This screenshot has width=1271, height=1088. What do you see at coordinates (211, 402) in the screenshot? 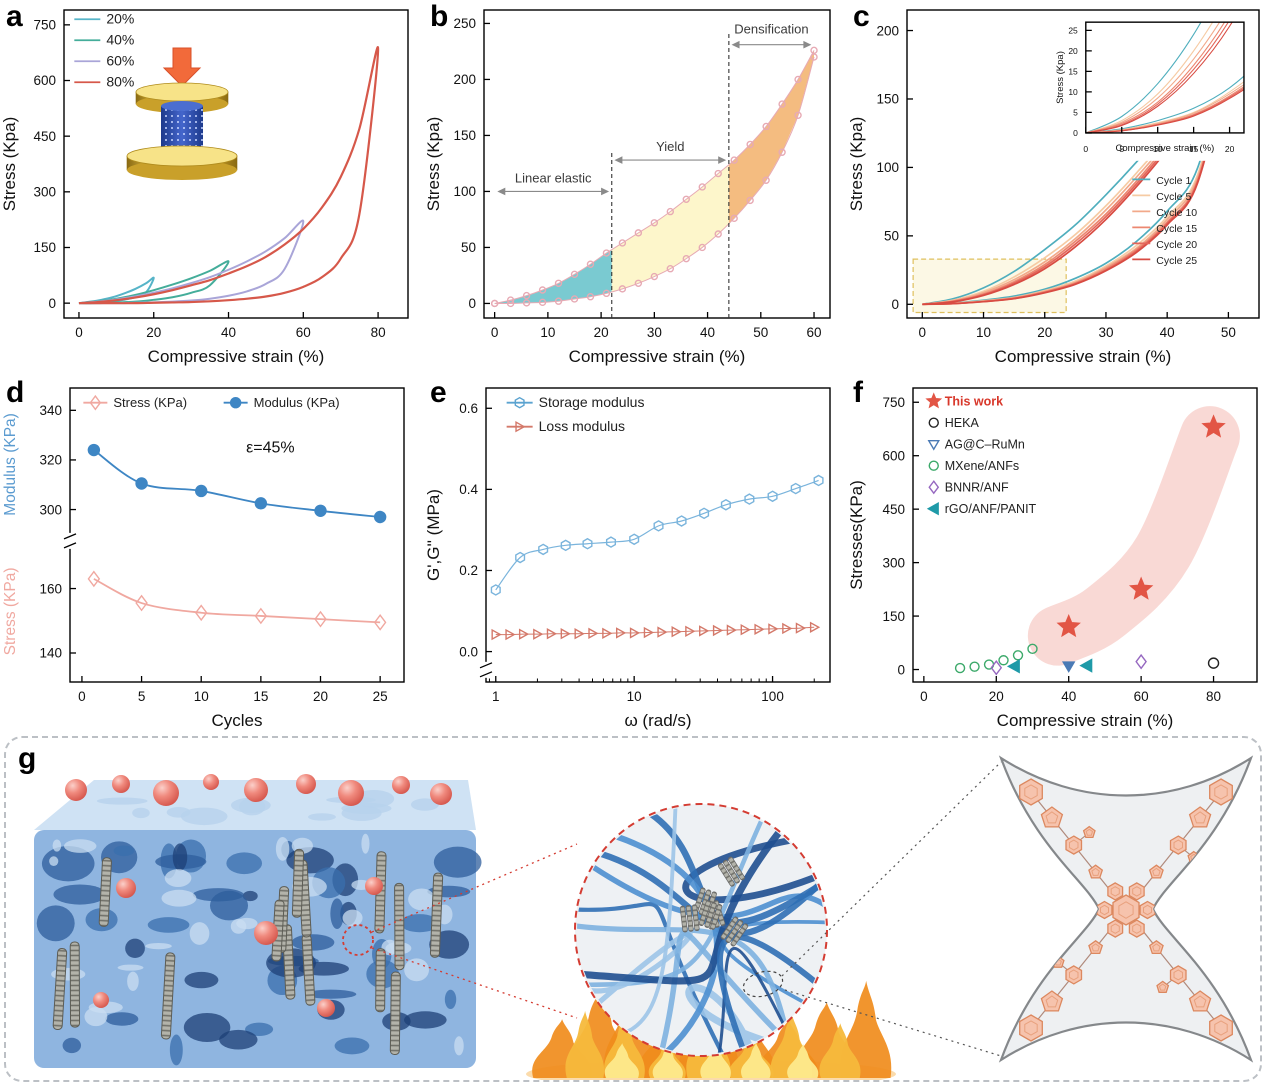
I see `legend: Stress (KPa) Modulus (KPa)` at bounding box center [211, 402].